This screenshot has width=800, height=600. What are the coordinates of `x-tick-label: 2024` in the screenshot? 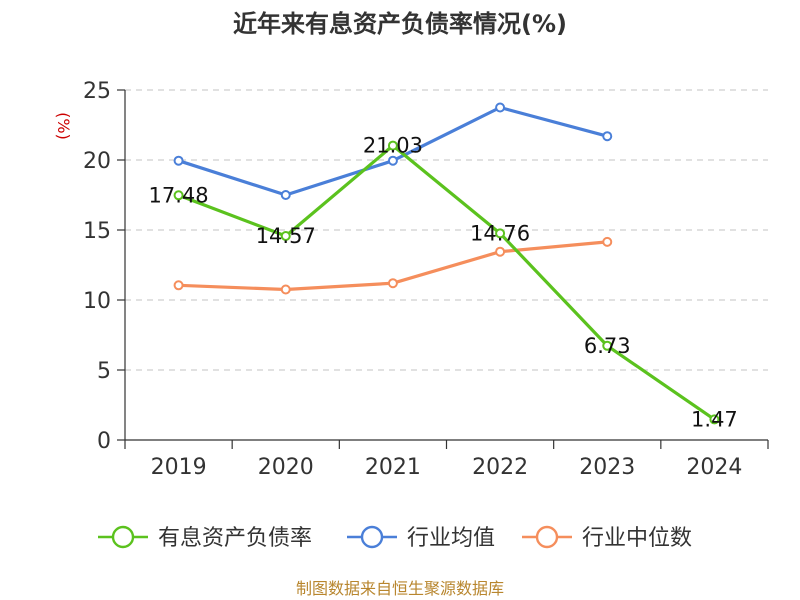 It's located at (714, 467).